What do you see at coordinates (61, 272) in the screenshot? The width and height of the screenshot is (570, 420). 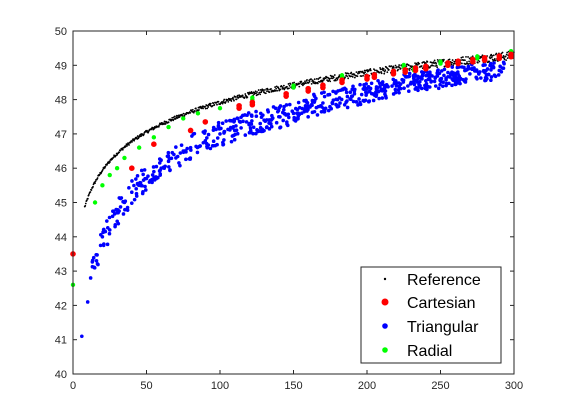 I see `y-tick-label: 43` at bounding box center [61, 272].